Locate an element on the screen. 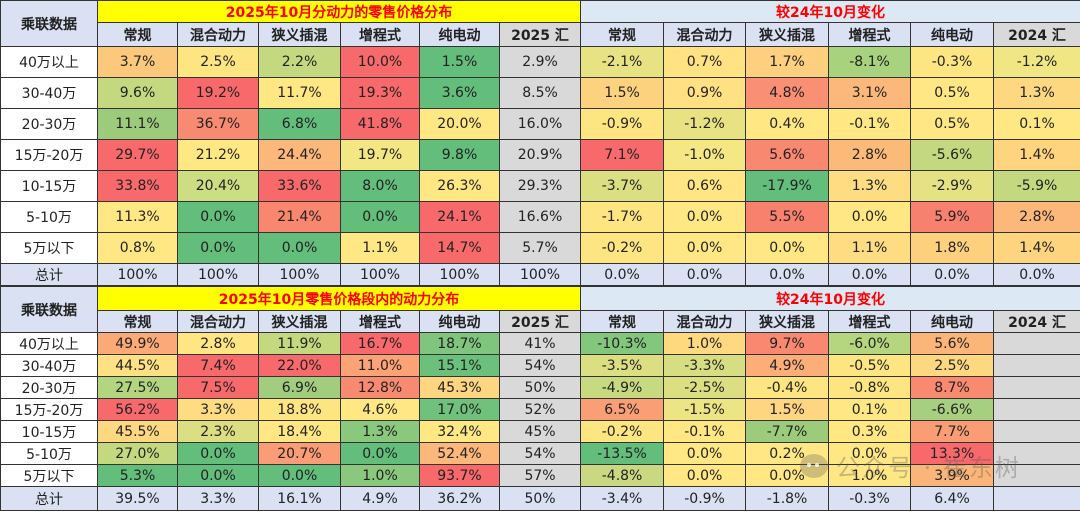 This screenshot has width=1080, height=513. change-cell: -0.2% is located at coordinates (622, 431).